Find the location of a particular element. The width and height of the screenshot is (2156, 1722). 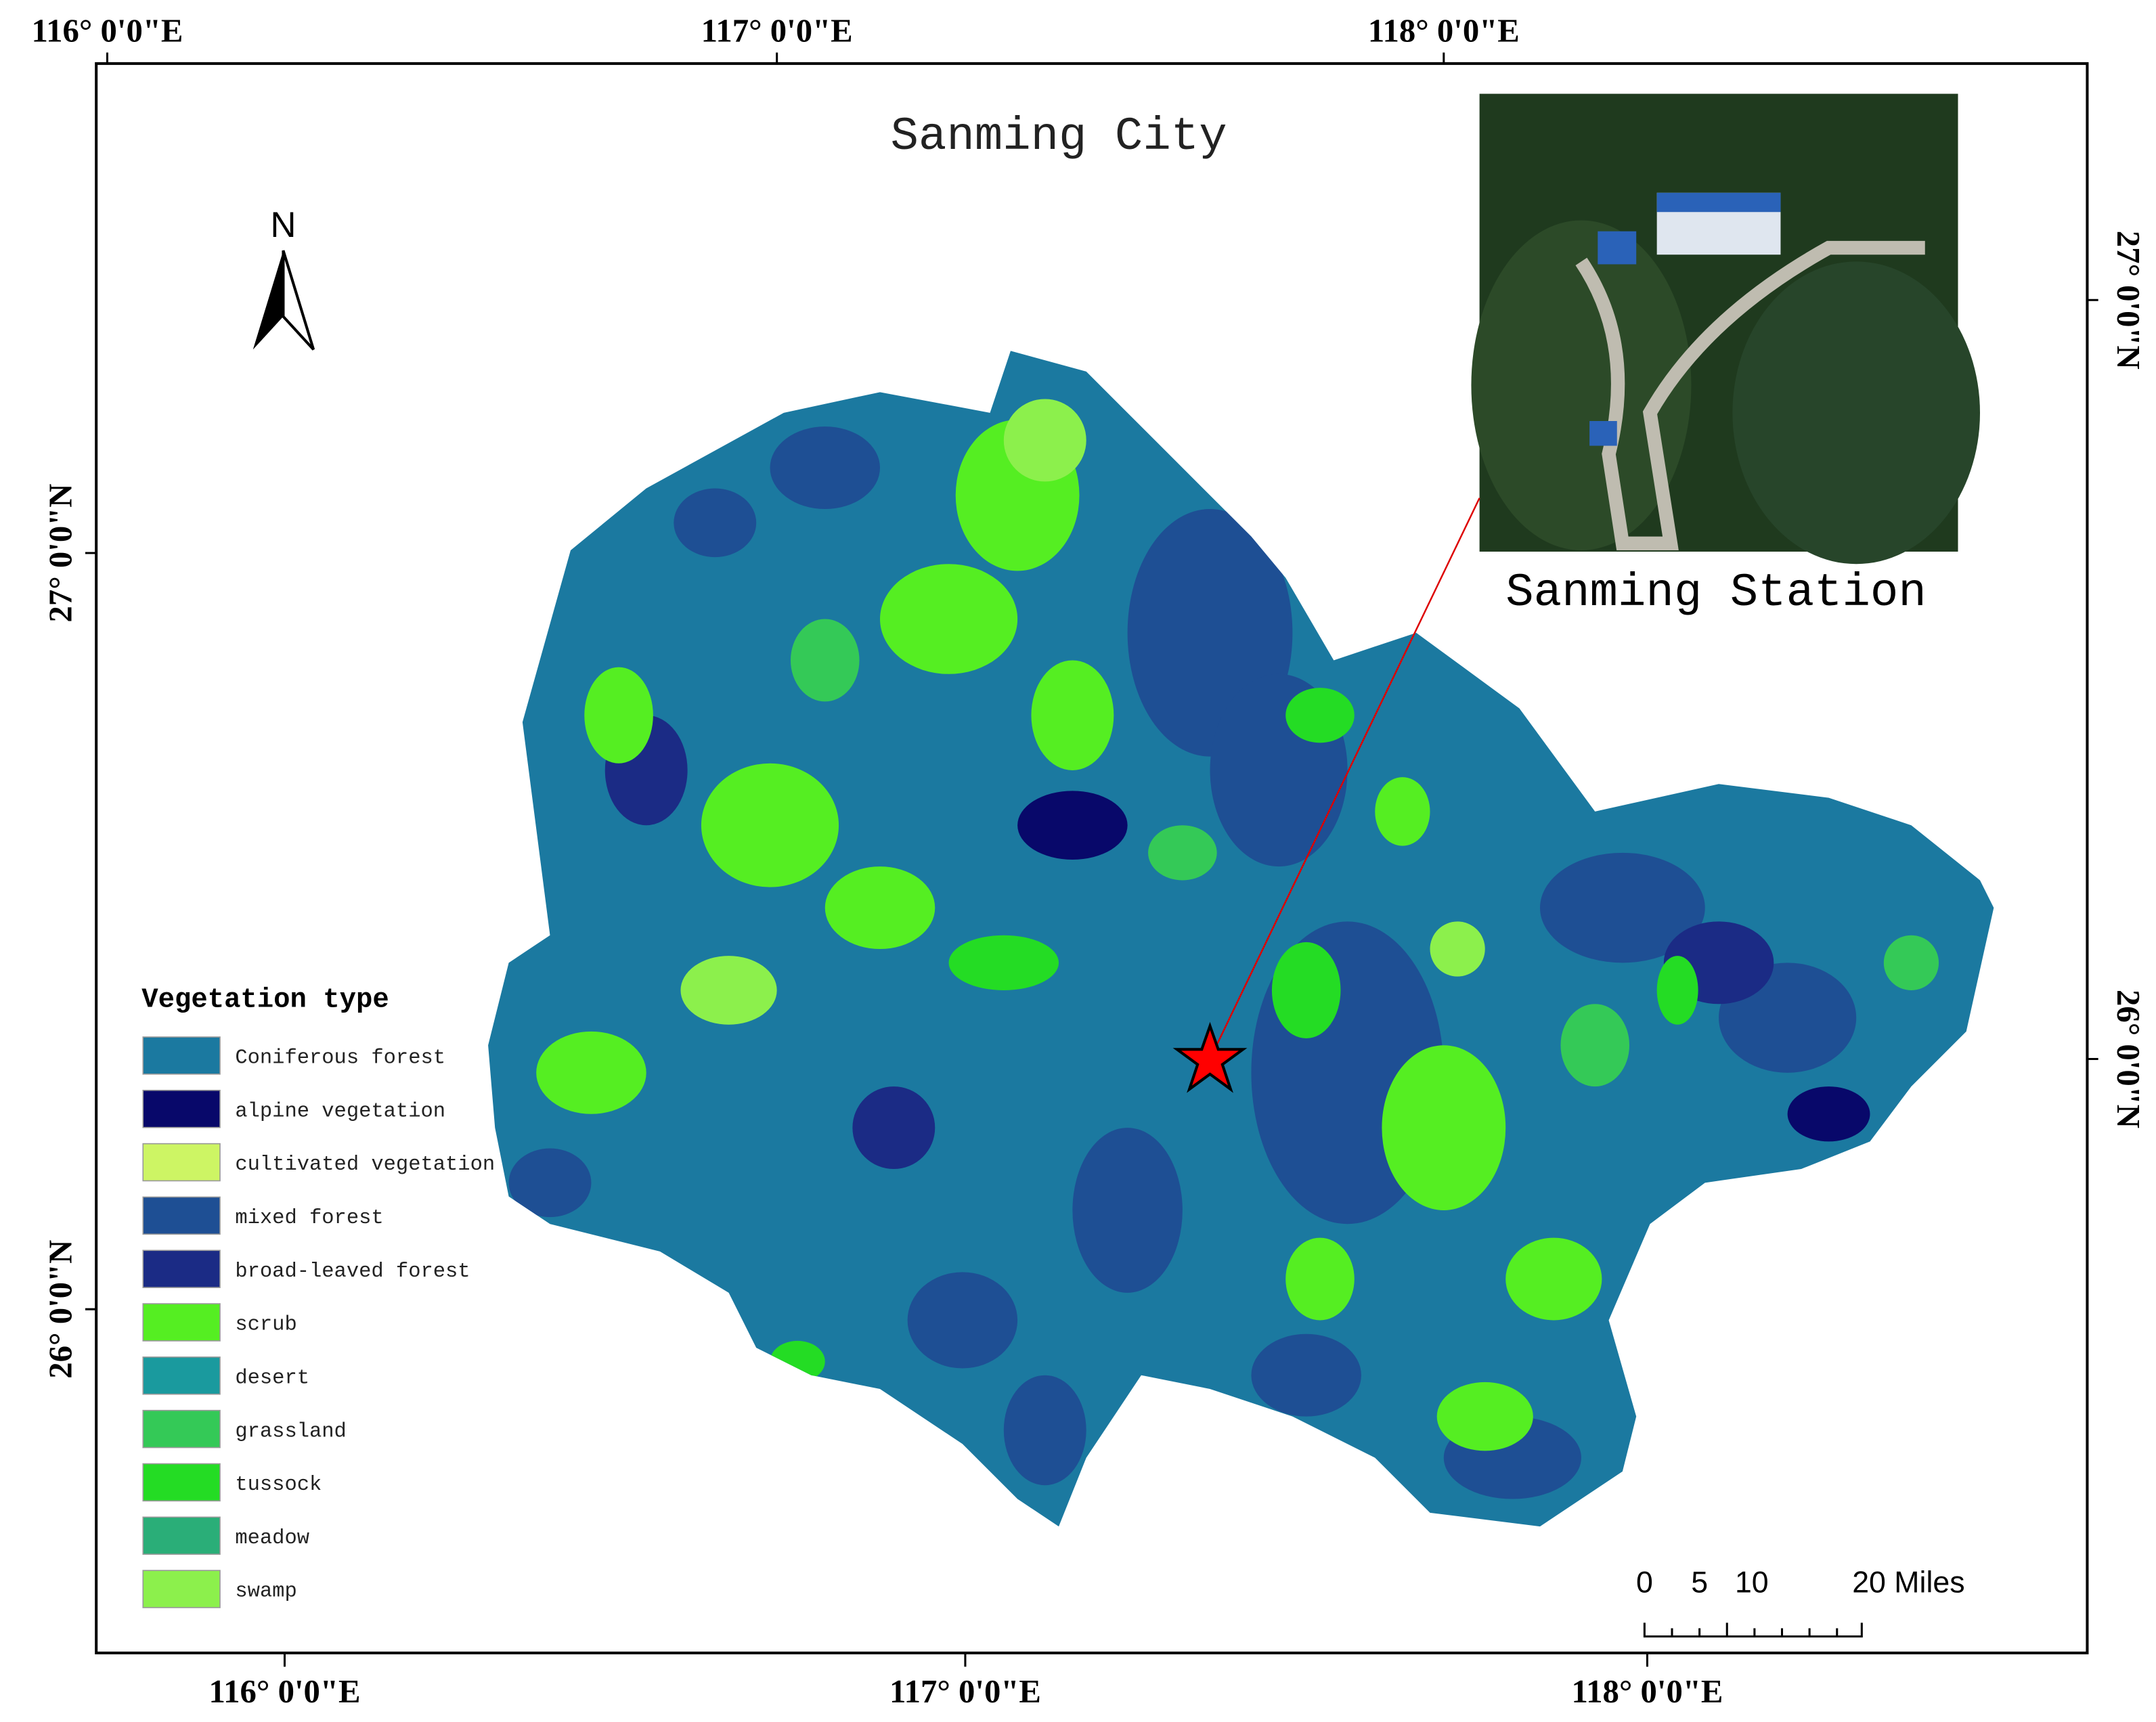

photo-road is located at coordinates (1750, 395).